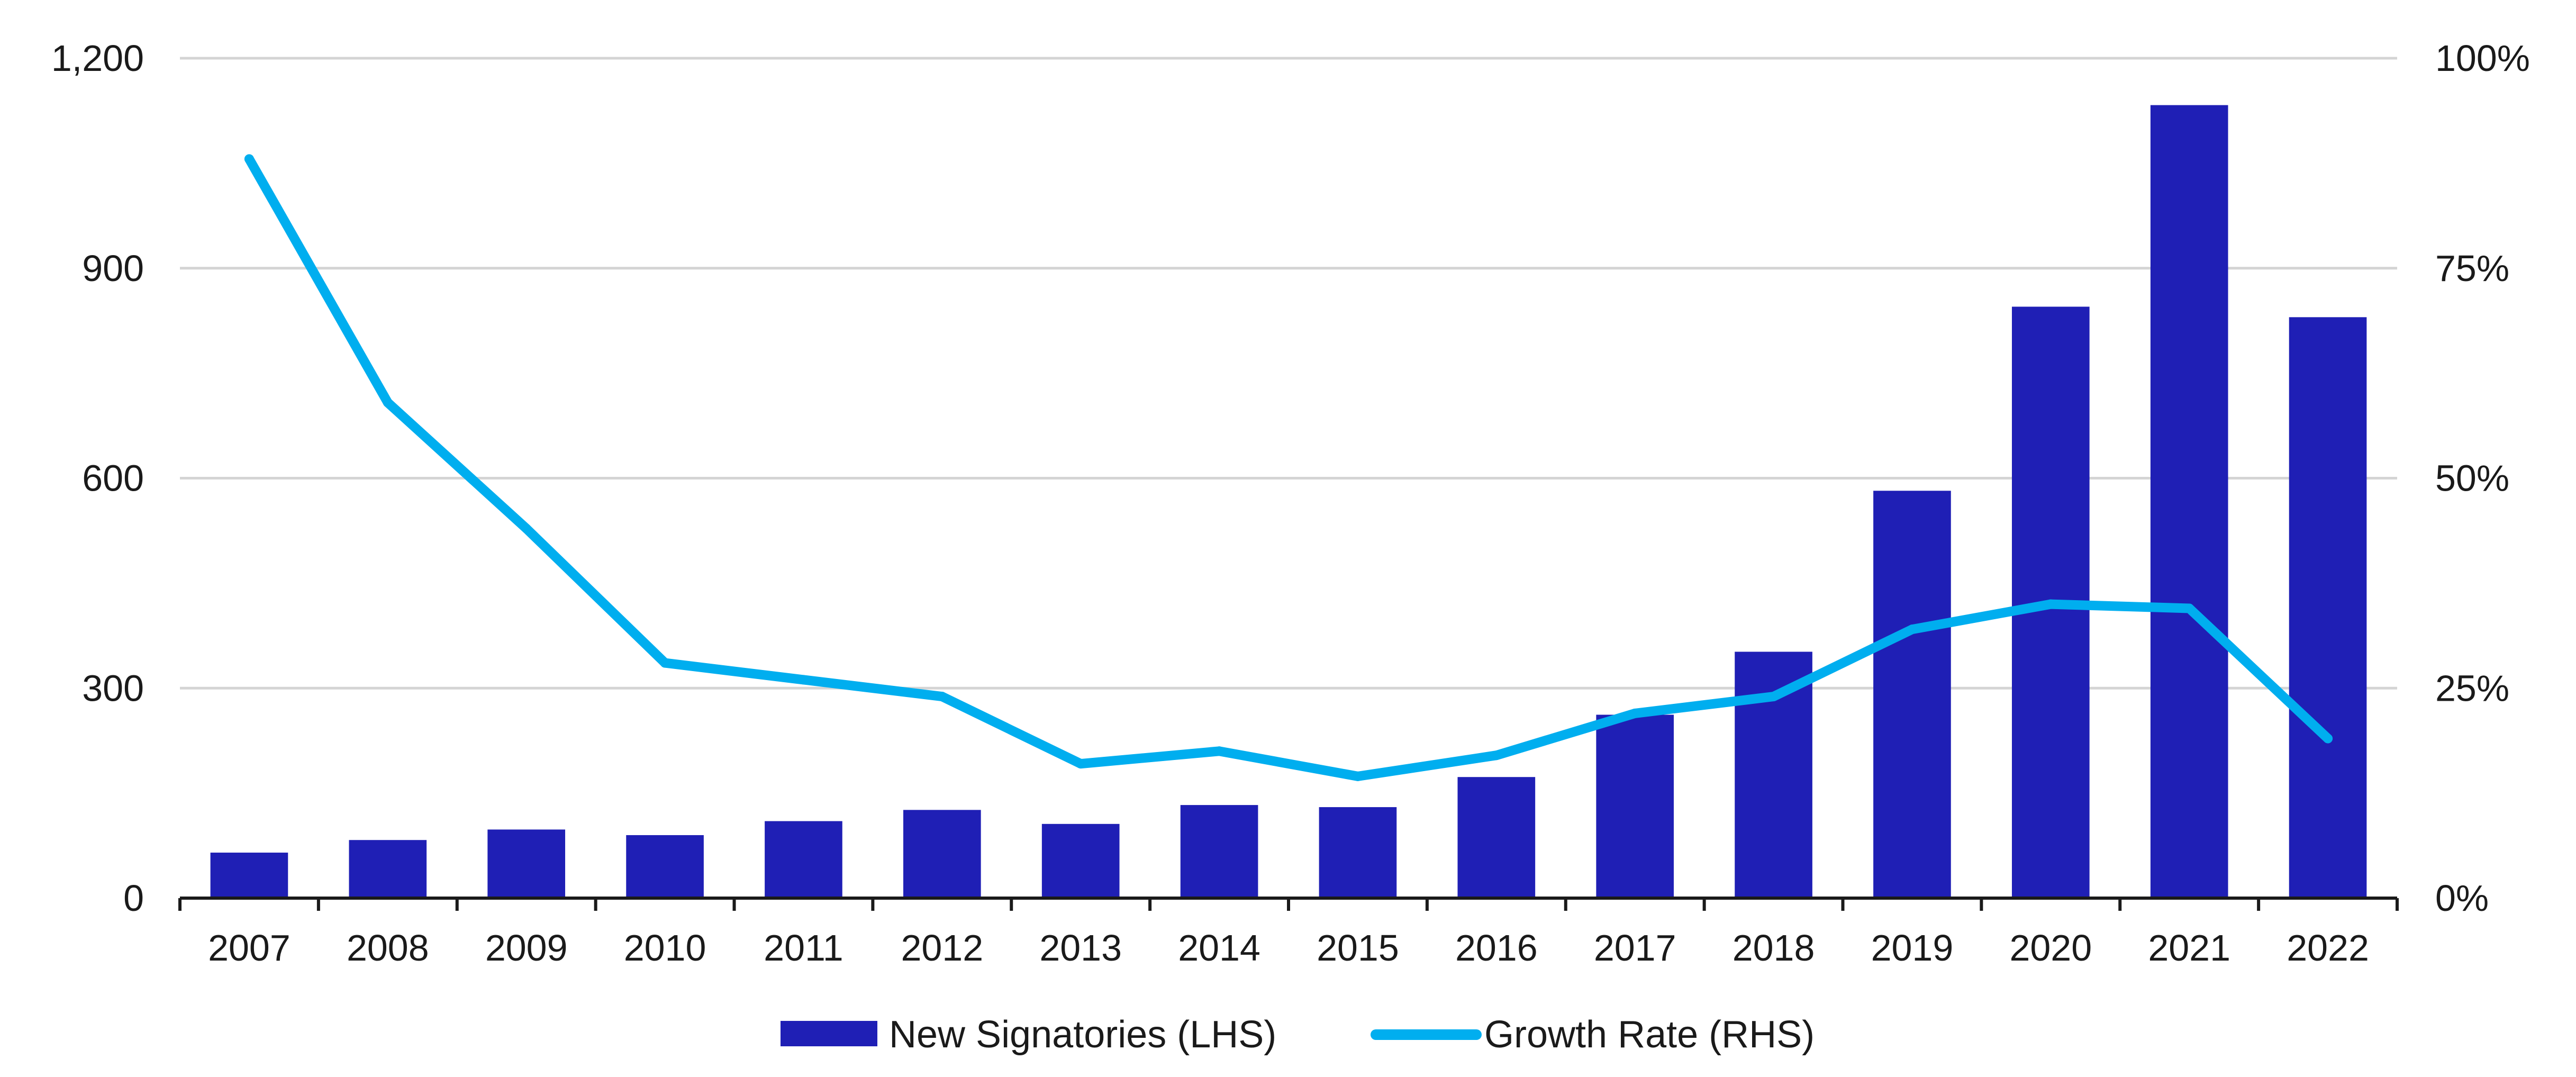 This screenshot has width=2576, height=1077. What do you see at coordinates (2328, 948) in the screenshot?
I see `x-tick-label-2022: 2022` at bounding box center [2328, 948].